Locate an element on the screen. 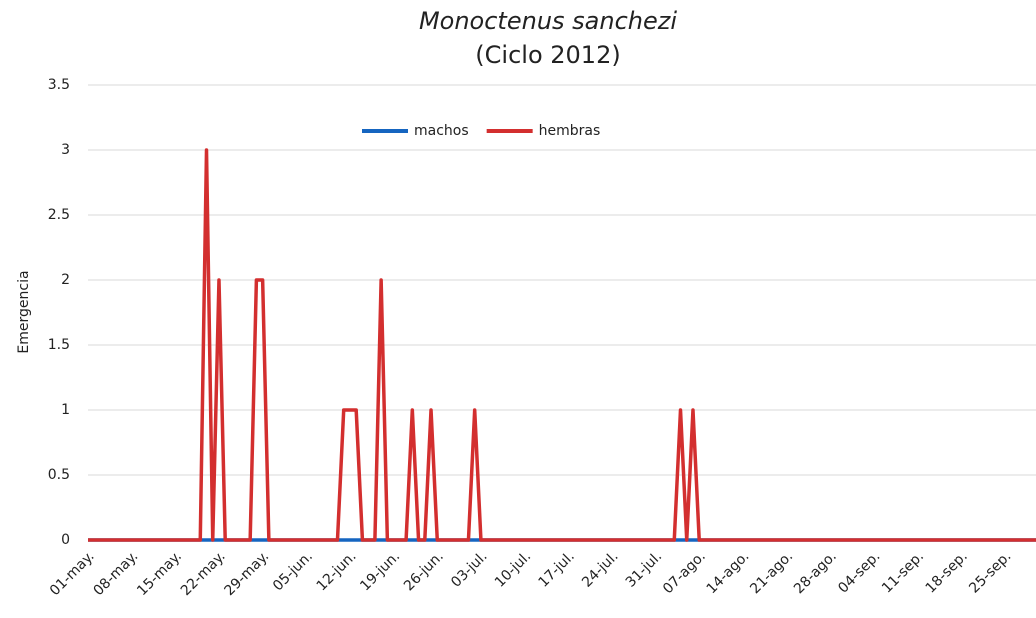 The width and height of the screenshot is (1036, 618). y-tick-label: 1 is located at coordinates (65, 410).